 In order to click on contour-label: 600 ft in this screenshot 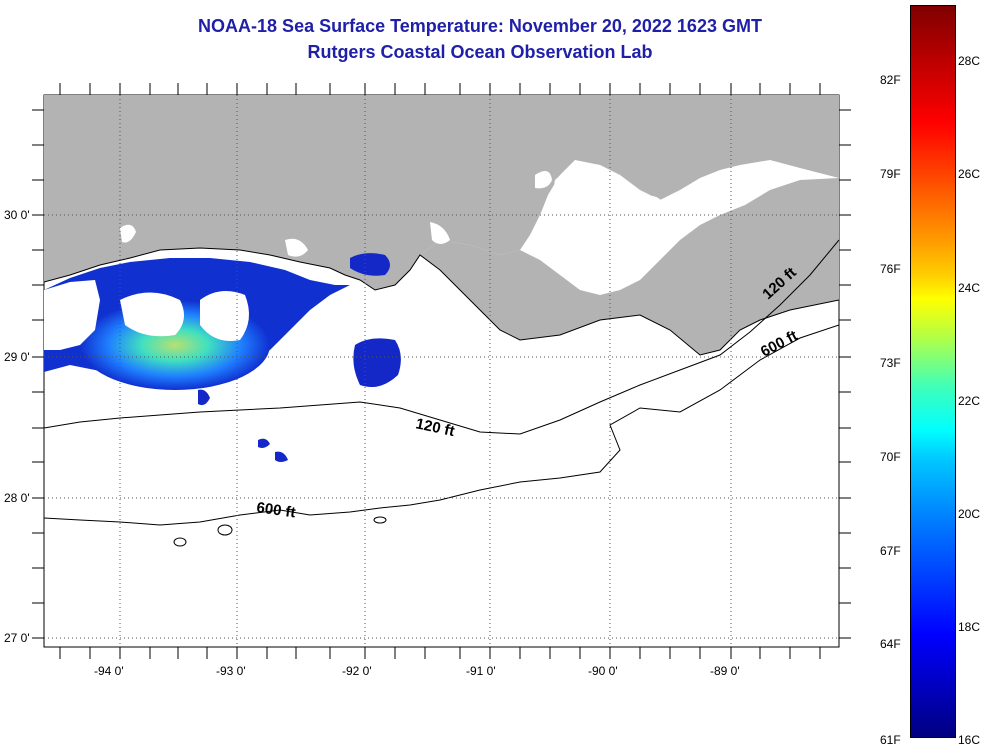, I will do `click(275, 510)`.